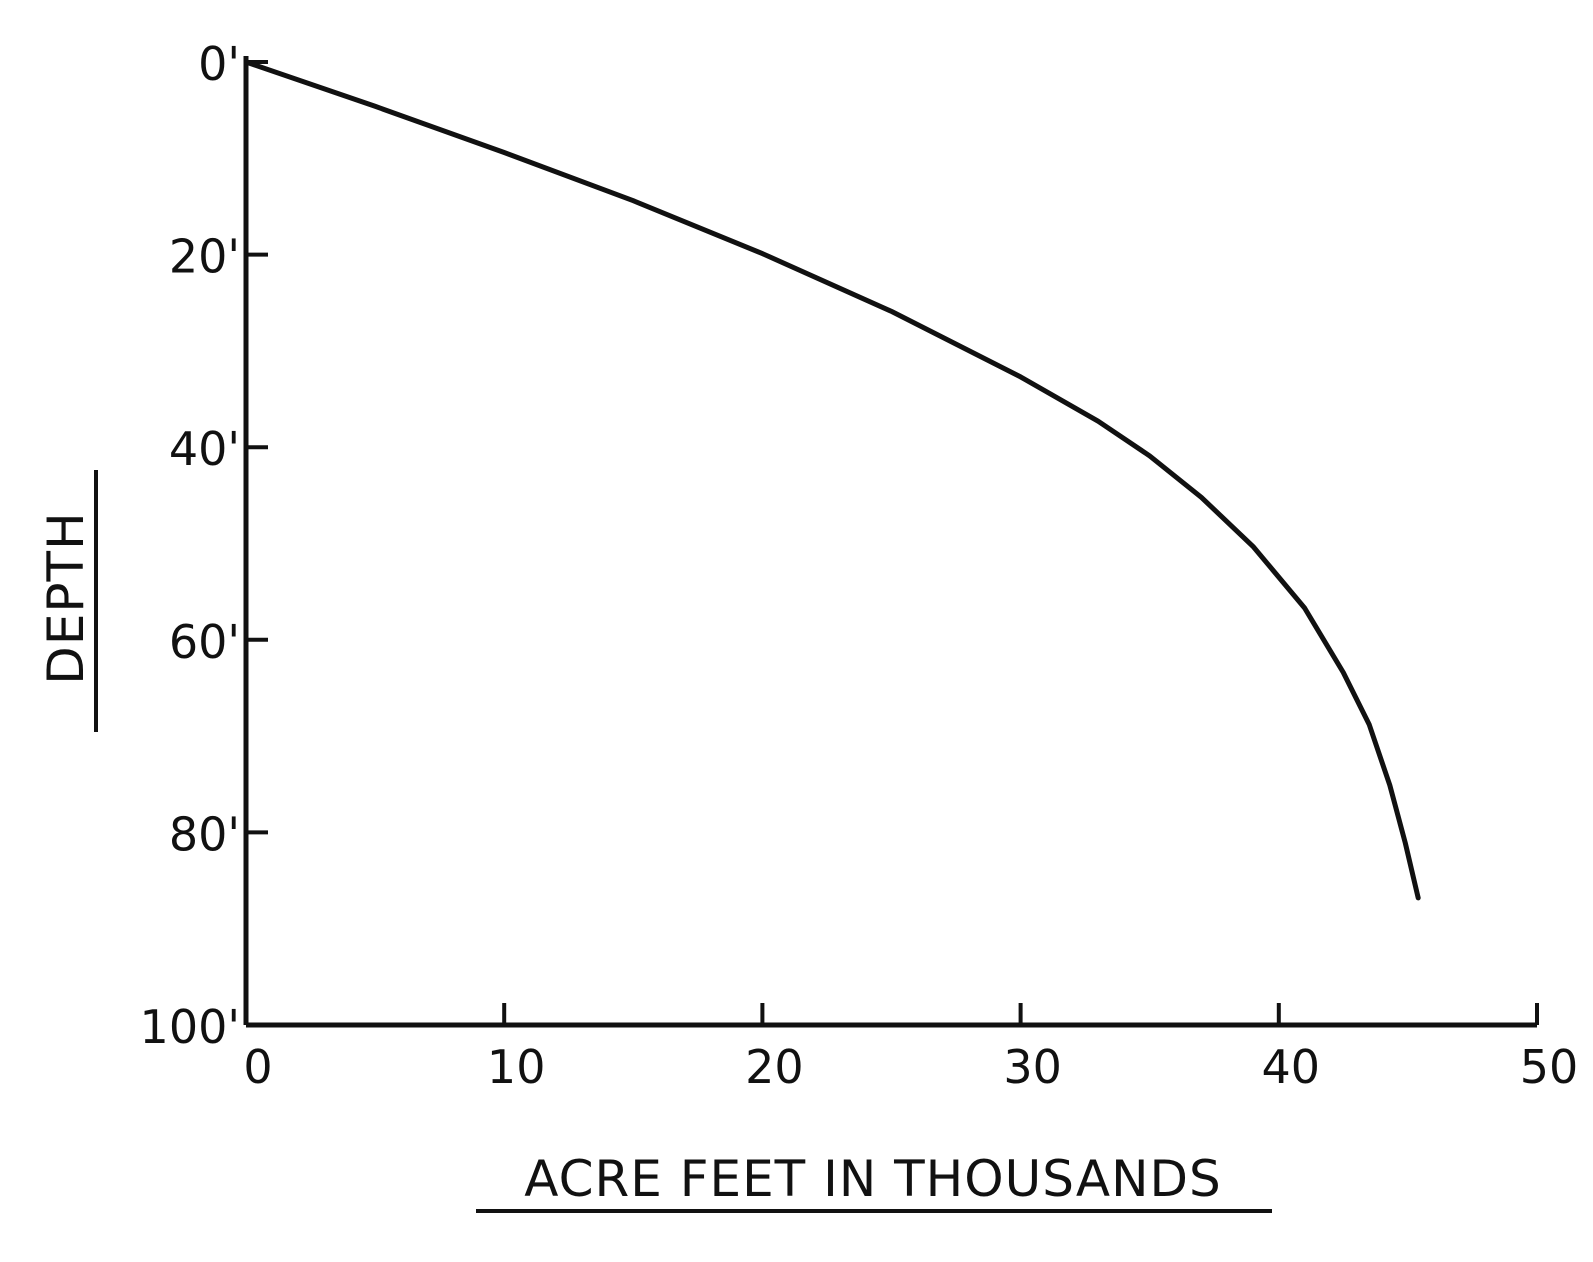  What do you see at coordinates (204, 642) in the screenshot?
I see `y-tick-label: 60'` at bounding box center [204, 642].